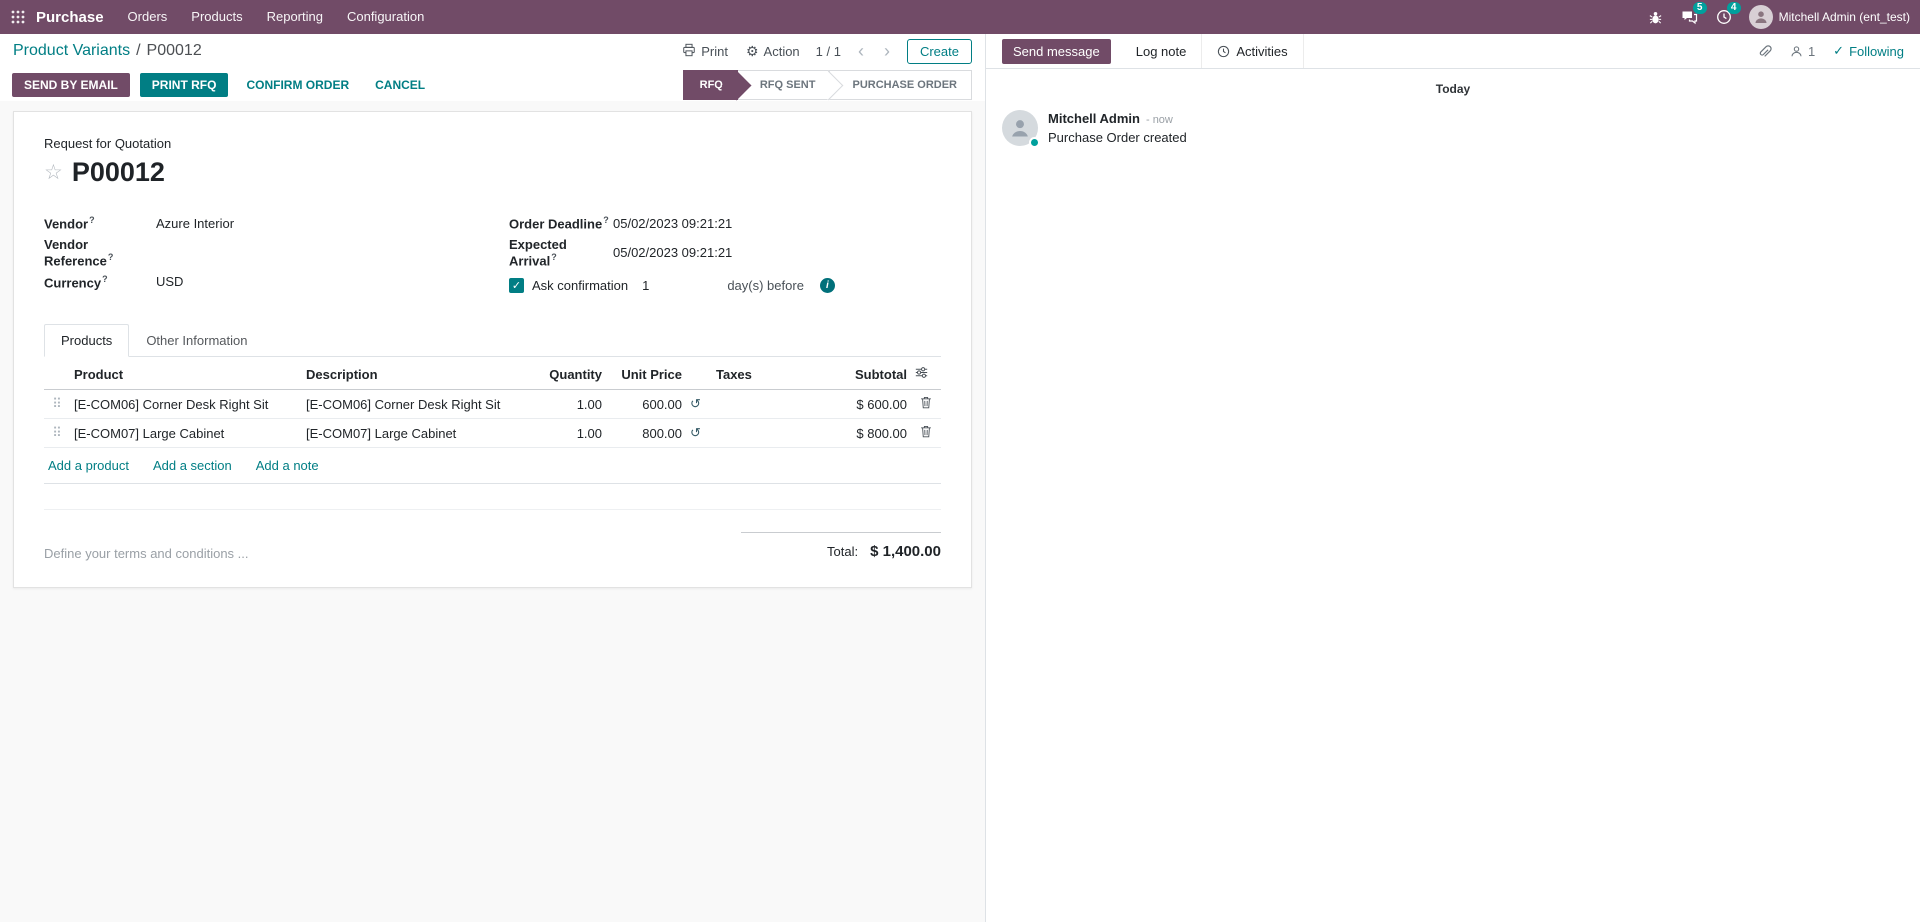  I want to click on state-purchase-order: PURCHASE ORDER, so click(901, 84).